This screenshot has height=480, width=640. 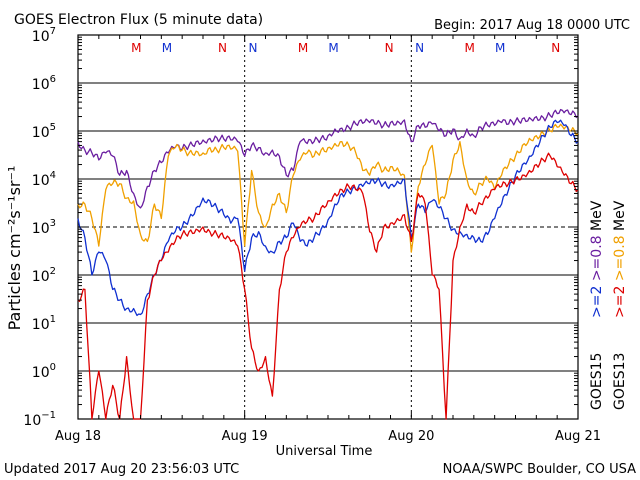 I want to click on y-tick-label: 10⁷, so click(x=44, y=35).